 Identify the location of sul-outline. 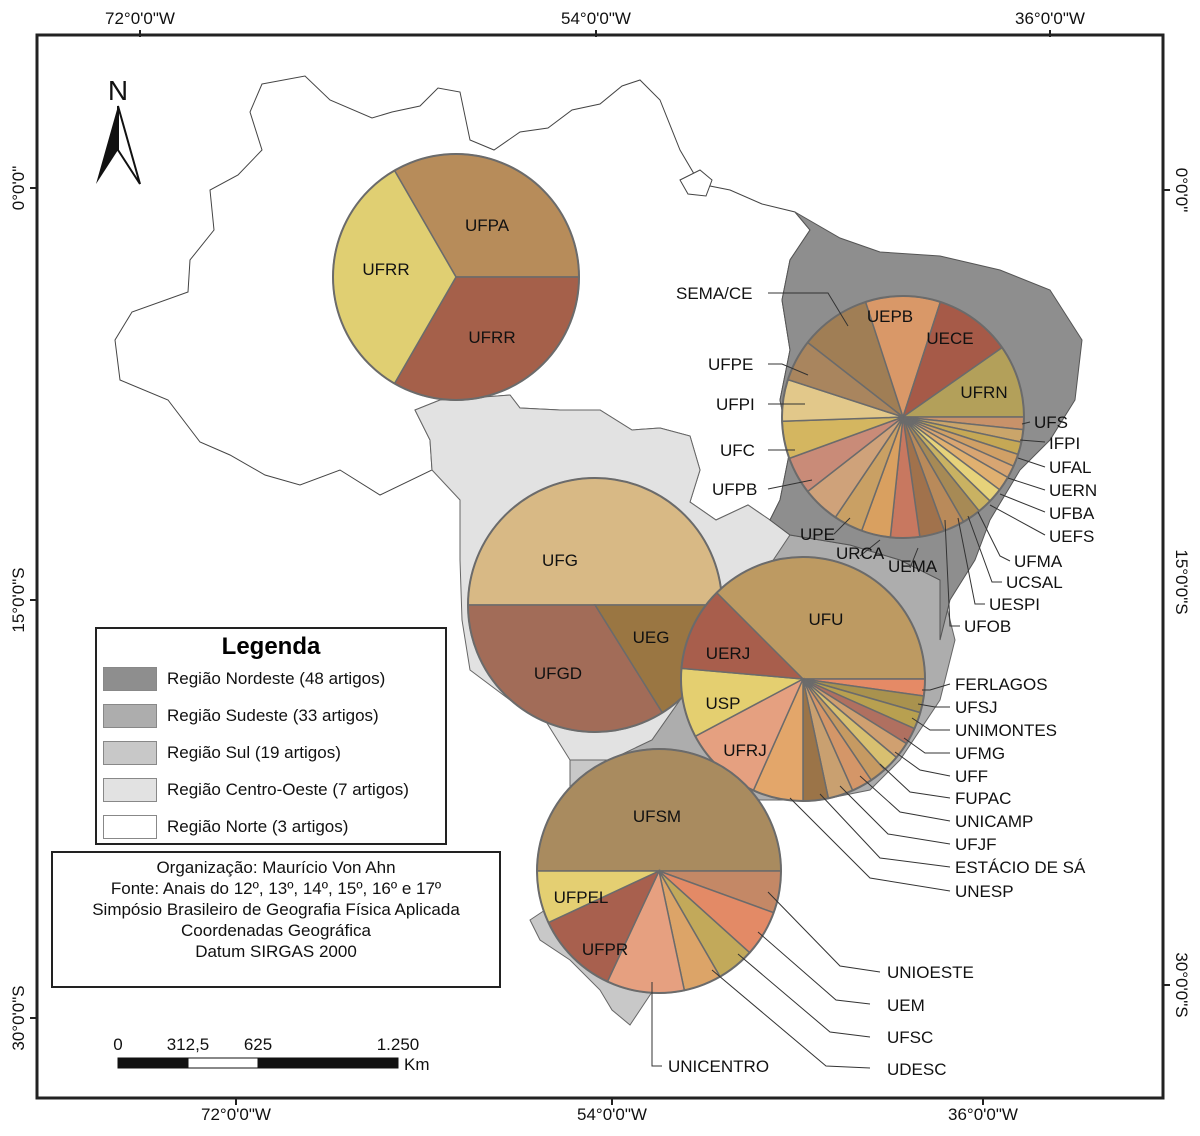
(659, 871).